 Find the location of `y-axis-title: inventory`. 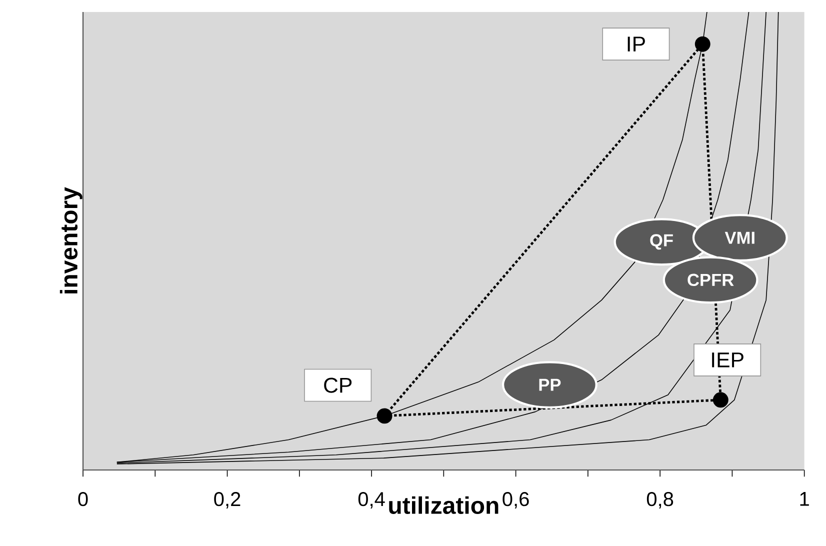

y-axis-title: inventory is located at coordinates (71, 240).